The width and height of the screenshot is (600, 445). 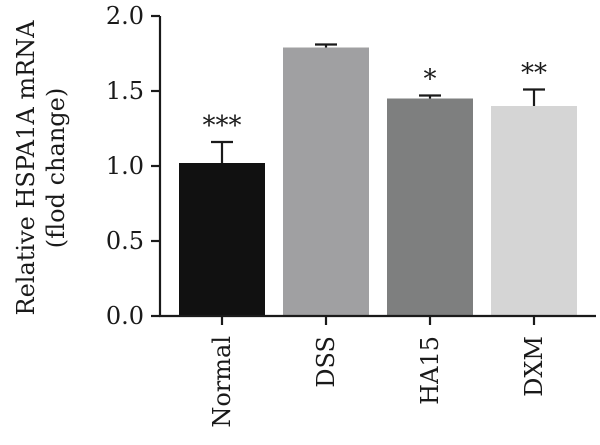 I want to click on significance-label: ***, so click(x=222, y=126).